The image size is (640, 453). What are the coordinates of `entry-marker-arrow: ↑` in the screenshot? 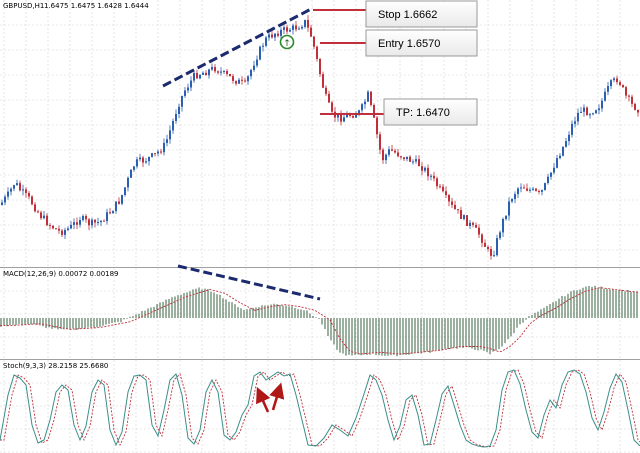 It's located at (287, 44).